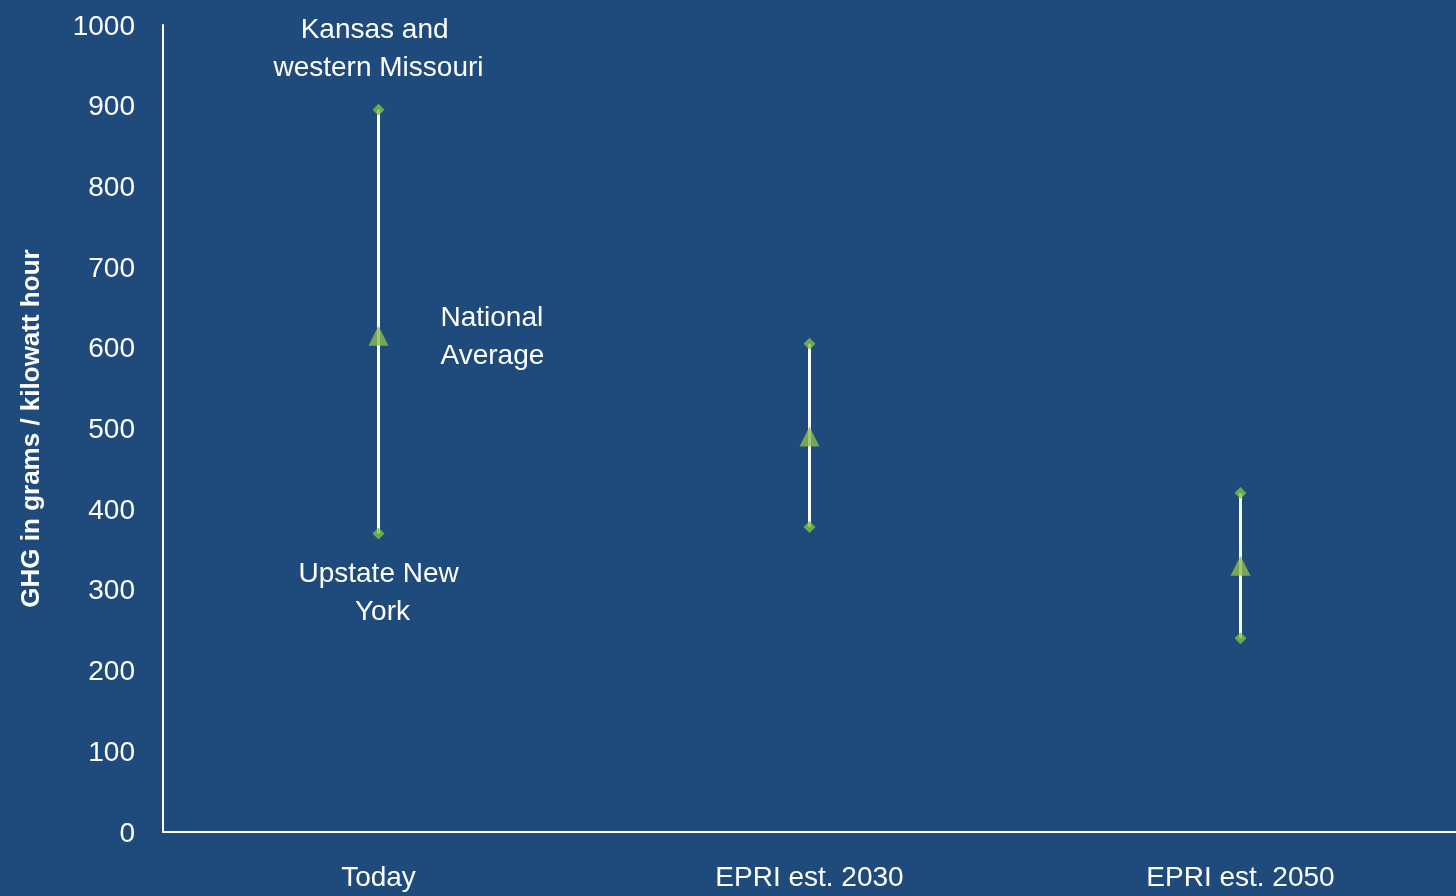  I want to click on y-tick-label: 1000, so click(103, 25).